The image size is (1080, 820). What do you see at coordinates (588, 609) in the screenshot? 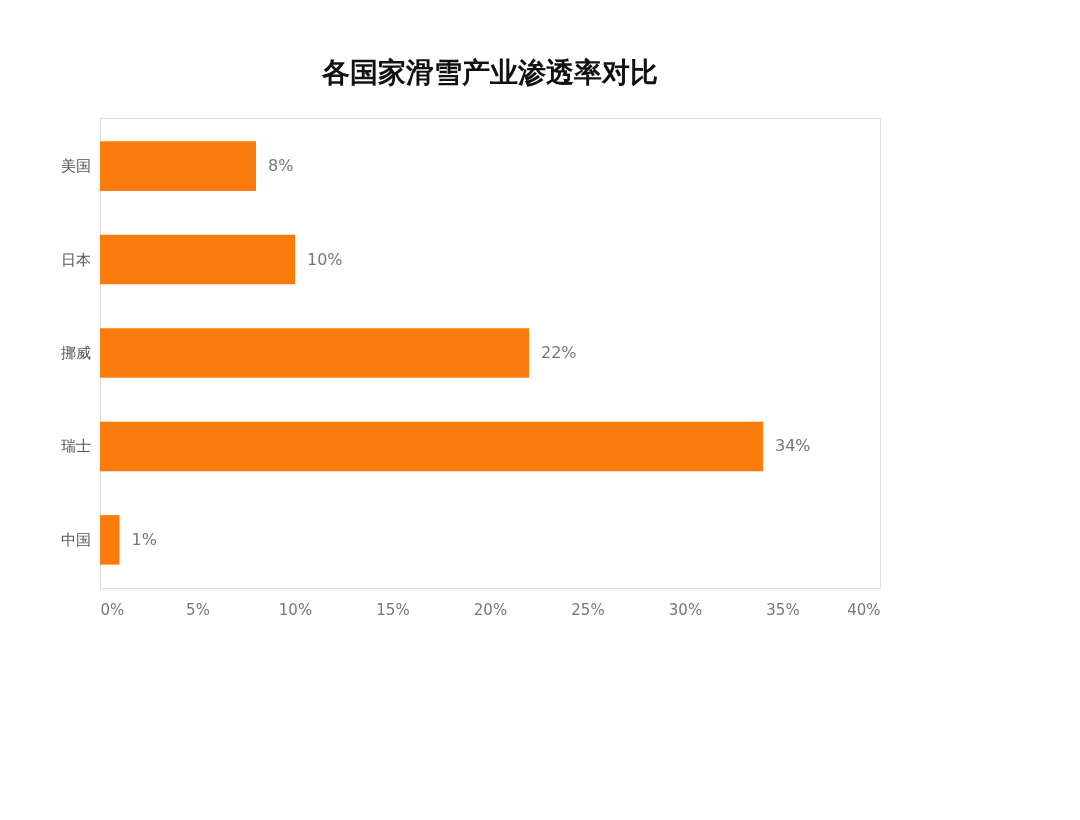
I see `x-tick-label: 25%` at bounding box center [588, 609].